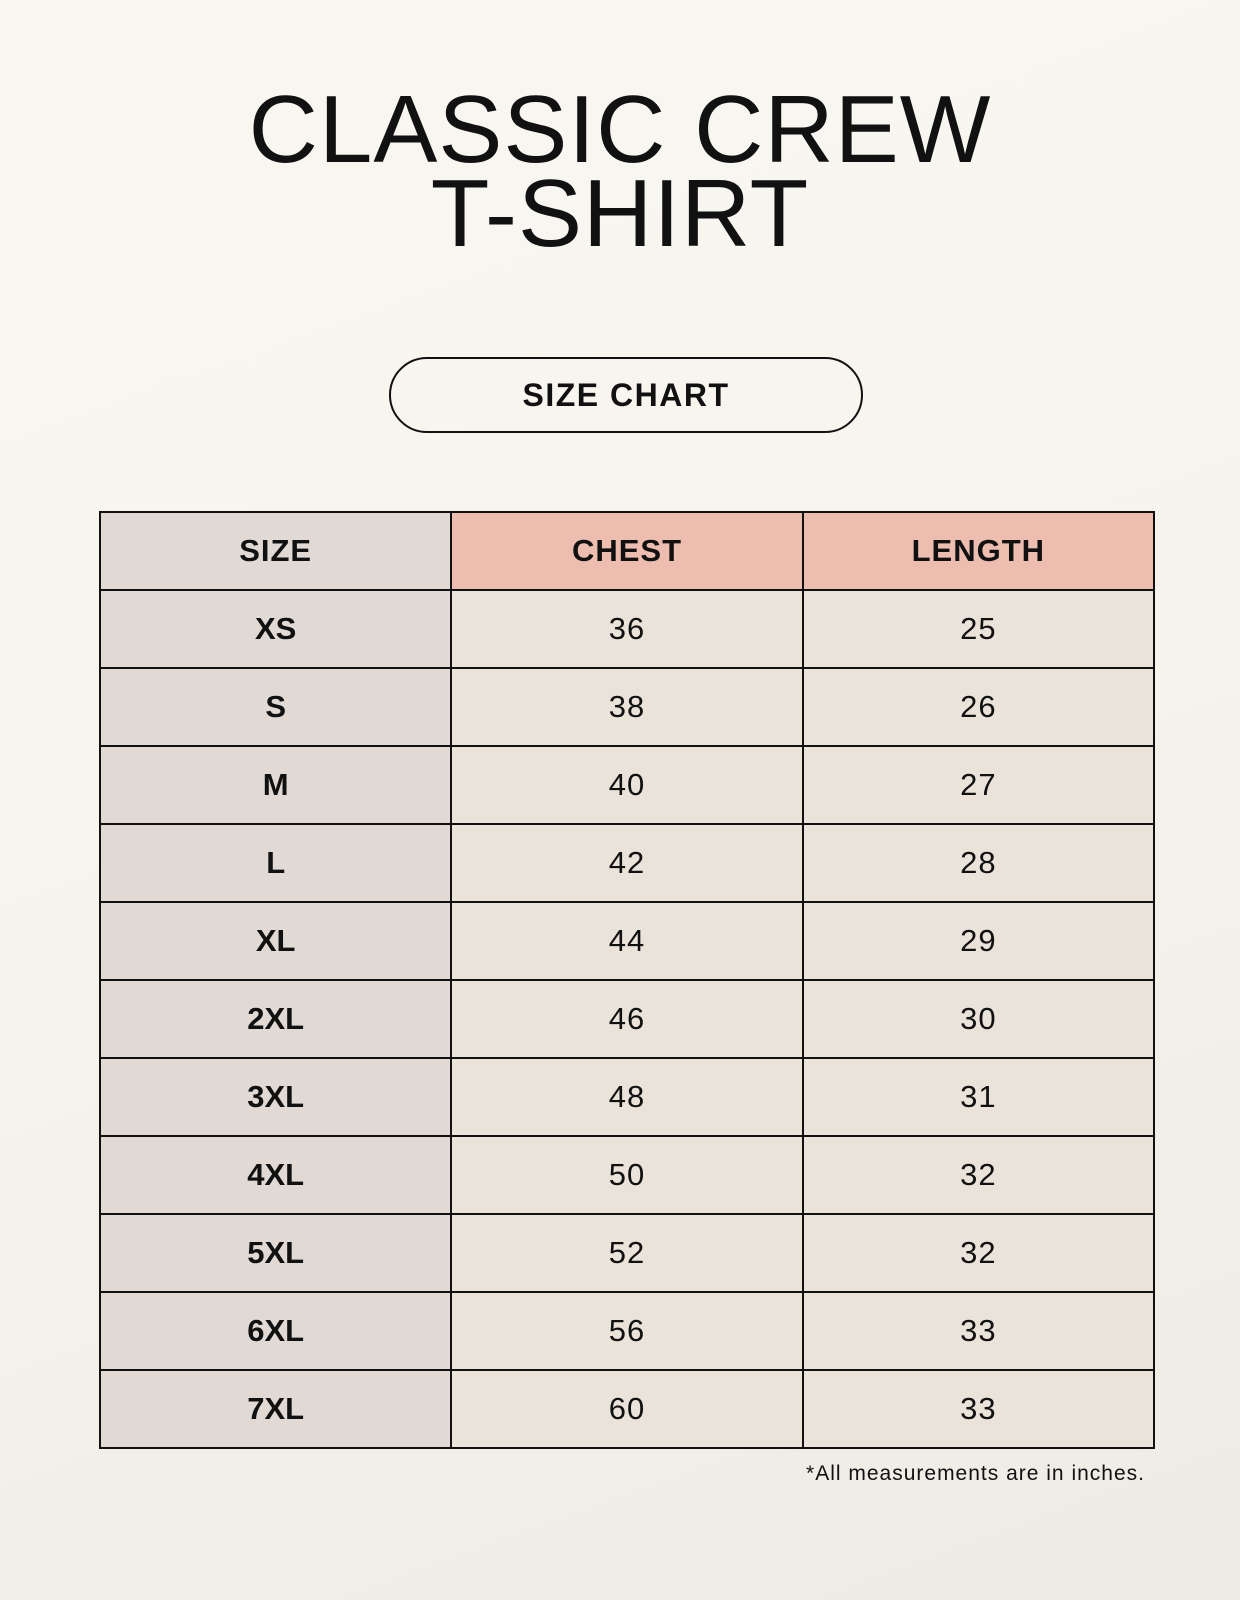 This screenshot has height=1600, width=1240. Describe the element at coordinates (978, 707) in the screenshot. I see `cell-length: 26` at that location.